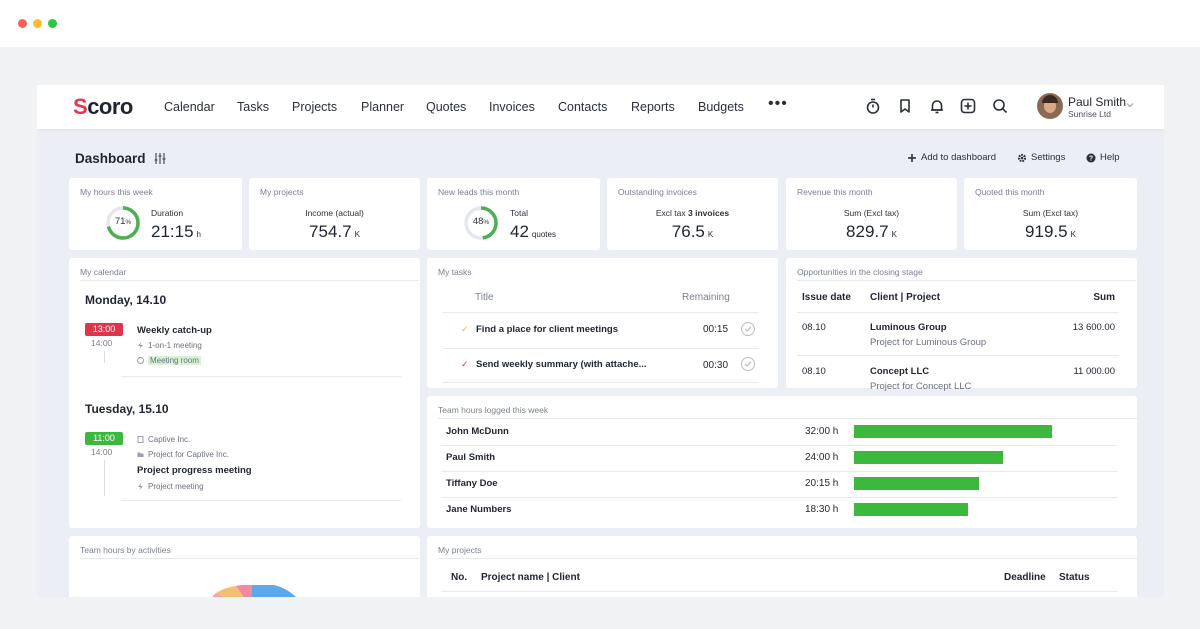 The image size is (1200, 629). What do you see at coordinates (315, 107) in the screenshot?
I see `nav-projects: Projects` at bounding box center [315, 107].